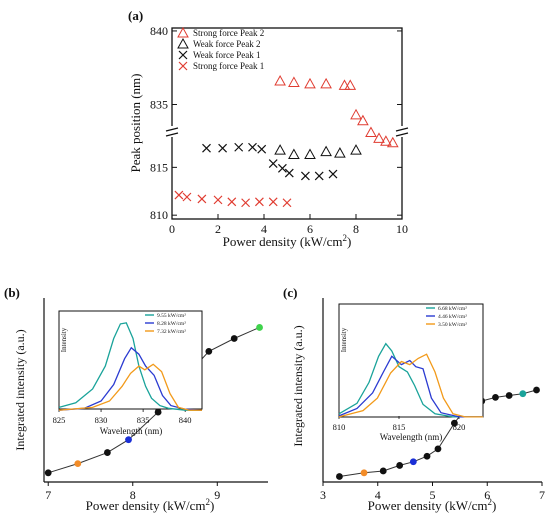  What do you see at coordinates (172, 131) in the screenshot?
I see `axis-break-left` at bounding box center [172, 131].